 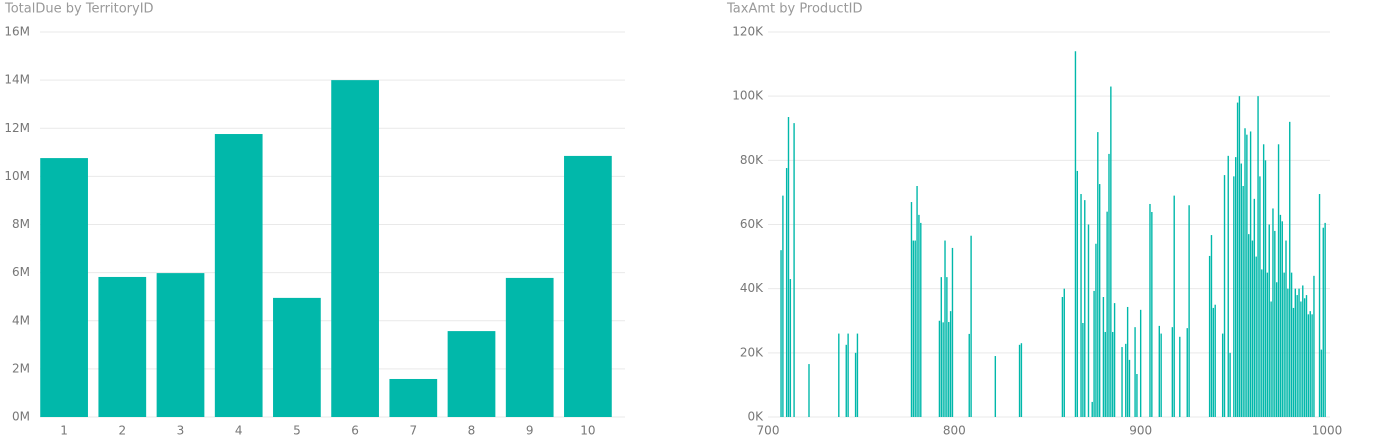 What do you see at coordinates (954, 431) in the screenshot?
I see `x-tick-label: 800` at bounding box center [954, 431].